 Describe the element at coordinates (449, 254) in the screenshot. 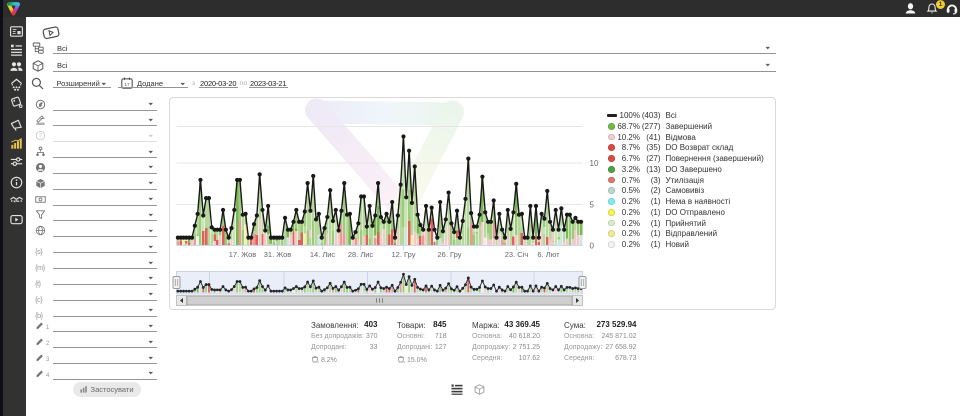

I see `svg-text: 26. Гру` at that location.